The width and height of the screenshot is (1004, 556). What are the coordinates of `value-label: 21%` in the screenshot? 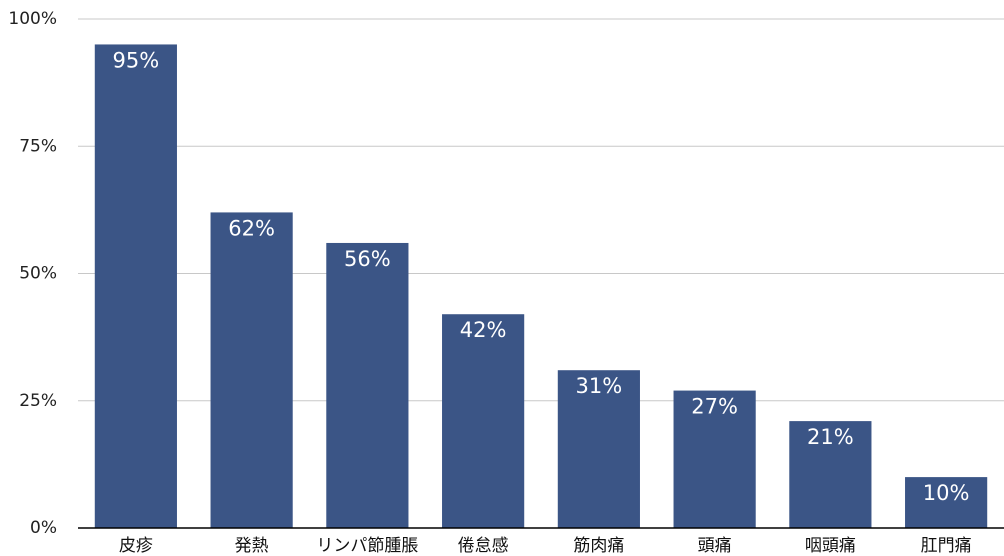 It's located at (830, 437).